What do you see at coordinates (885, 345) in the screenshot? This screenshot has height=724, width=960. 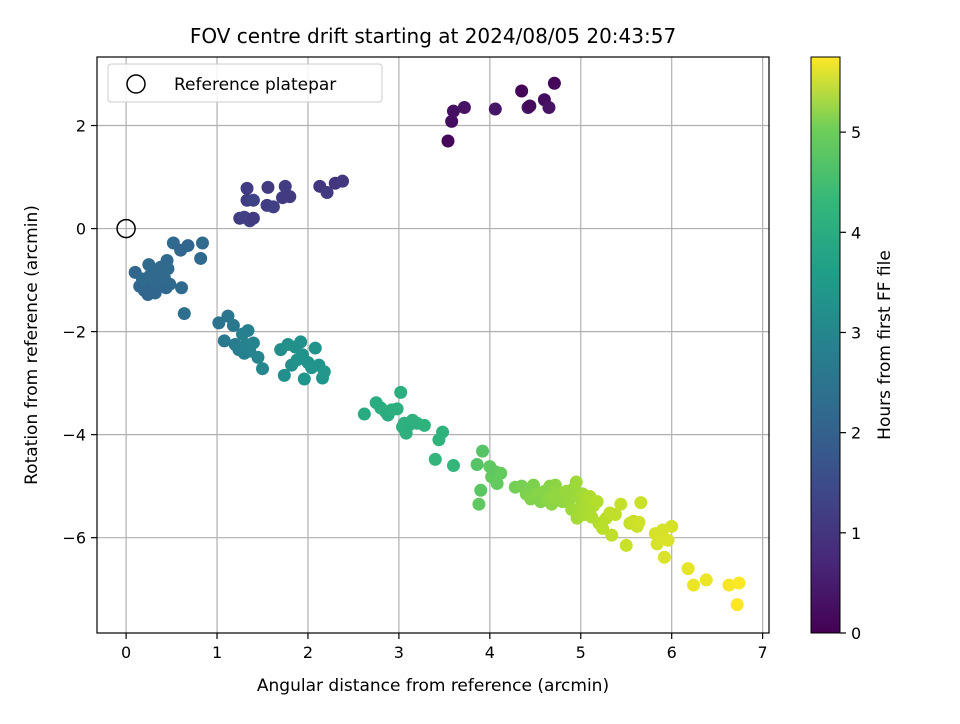 I see `colorbar-label: Hours from first FF file` at bounding box center [885, 345].